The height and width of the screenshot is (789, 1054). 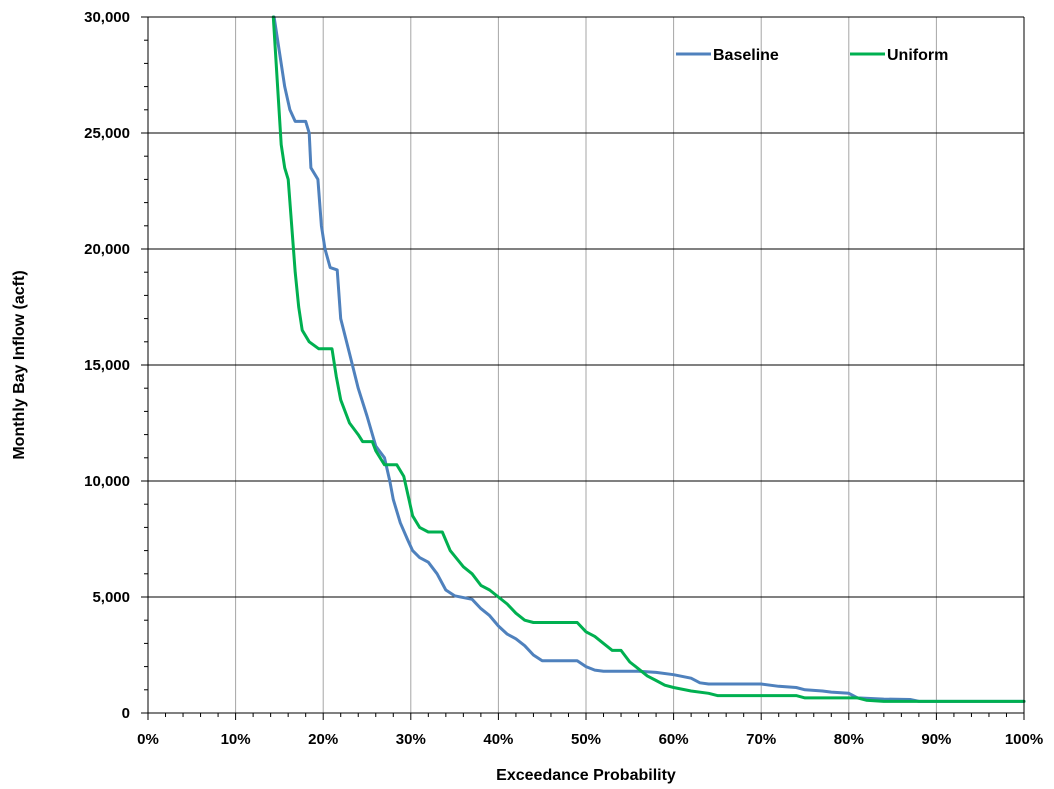 What do you see at coordinates (586, 739) in the screenshot?
I see `x-tick-label: 50%` at bounding box center [586, 739].